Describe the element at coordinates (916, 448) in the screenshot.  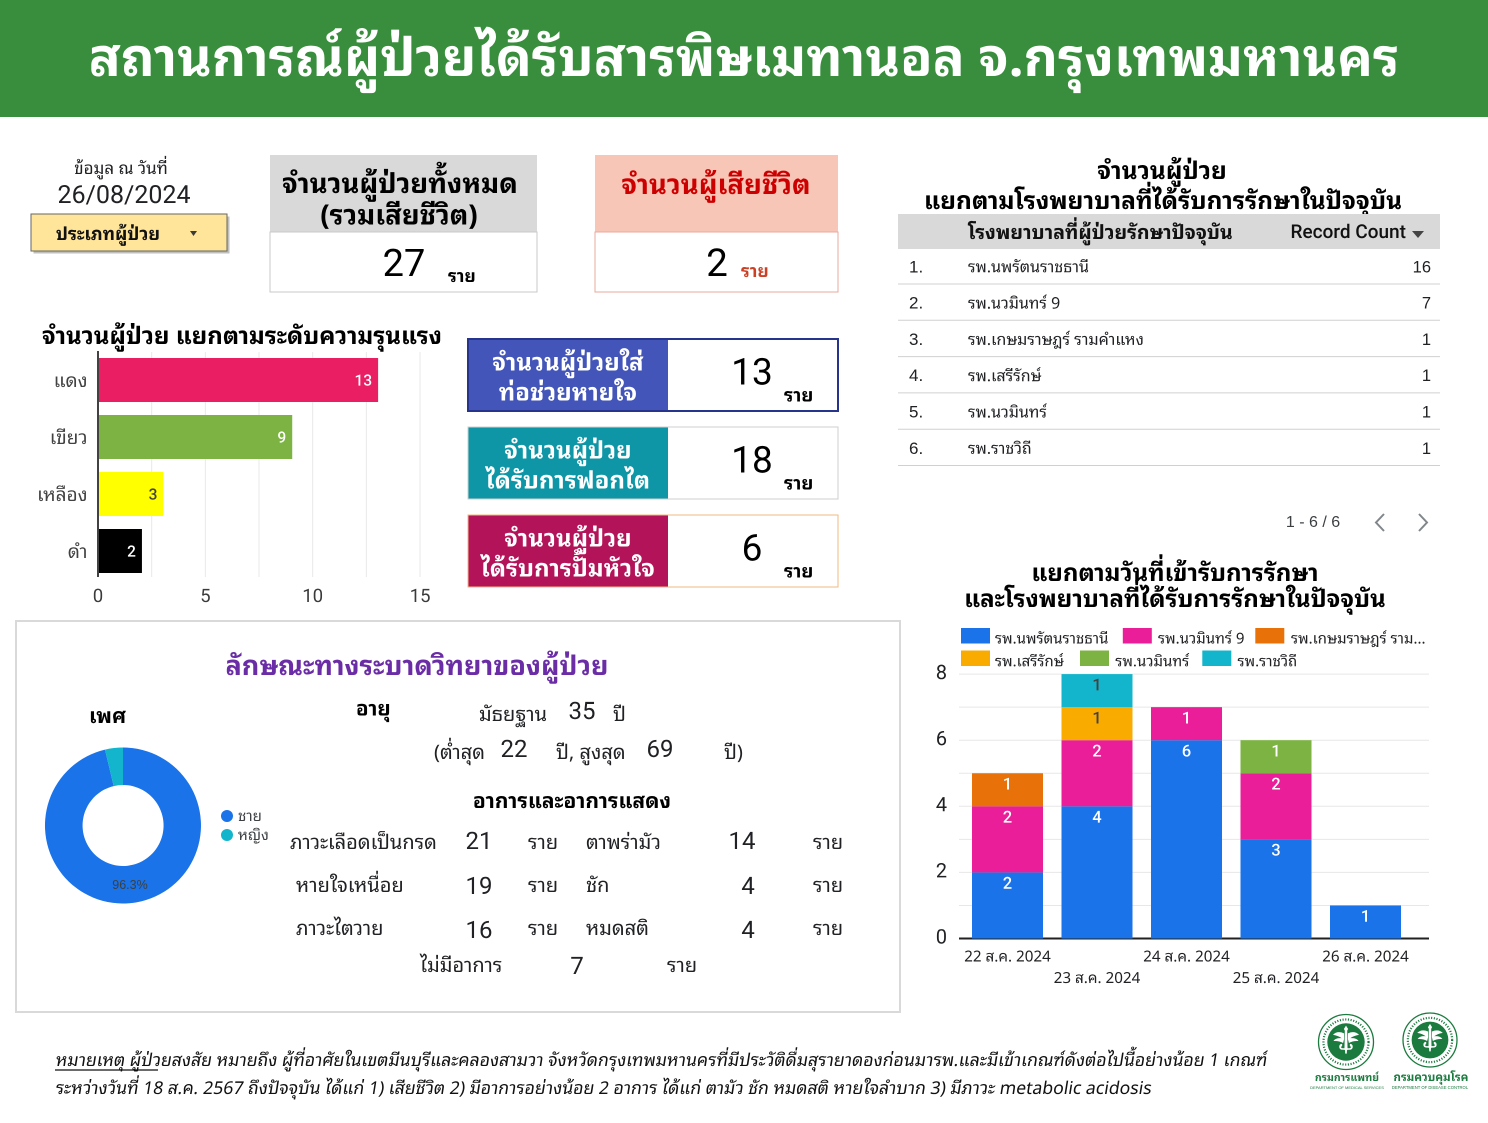
I see `svg-text: 6.` at that location.